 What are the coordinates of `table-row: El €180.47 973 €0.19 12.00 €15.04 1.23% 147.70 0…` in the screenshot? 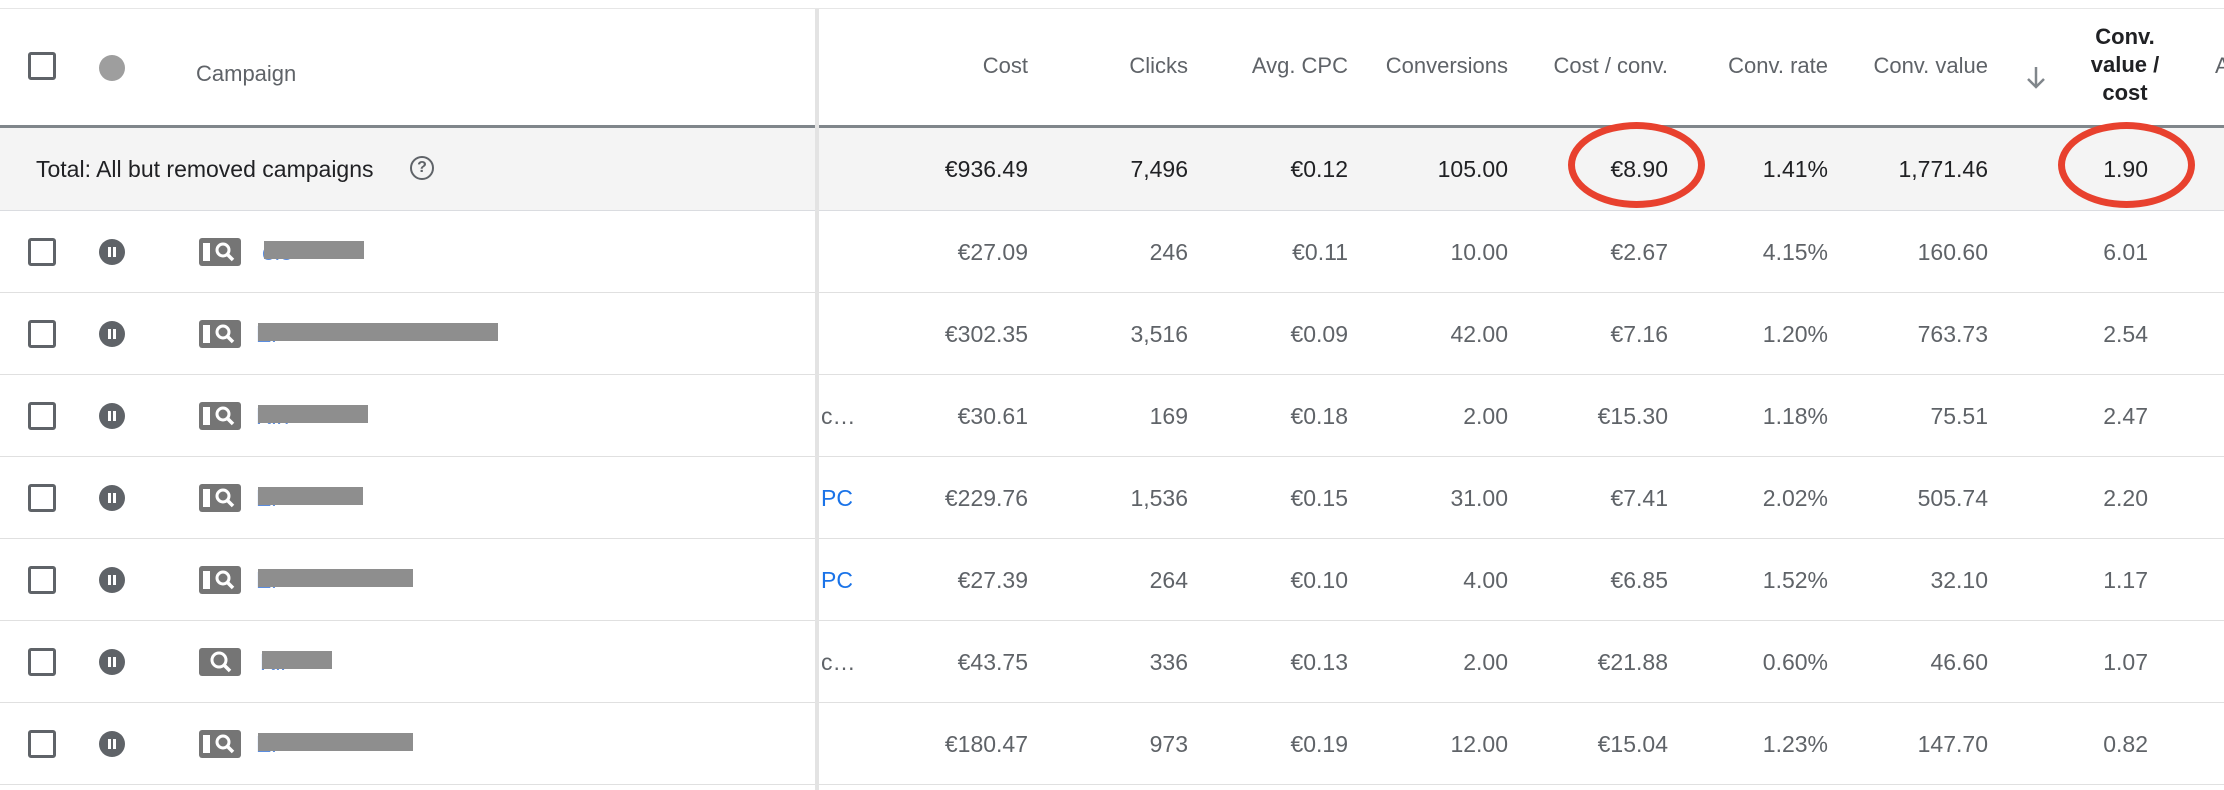 It's located at (1112, 744).